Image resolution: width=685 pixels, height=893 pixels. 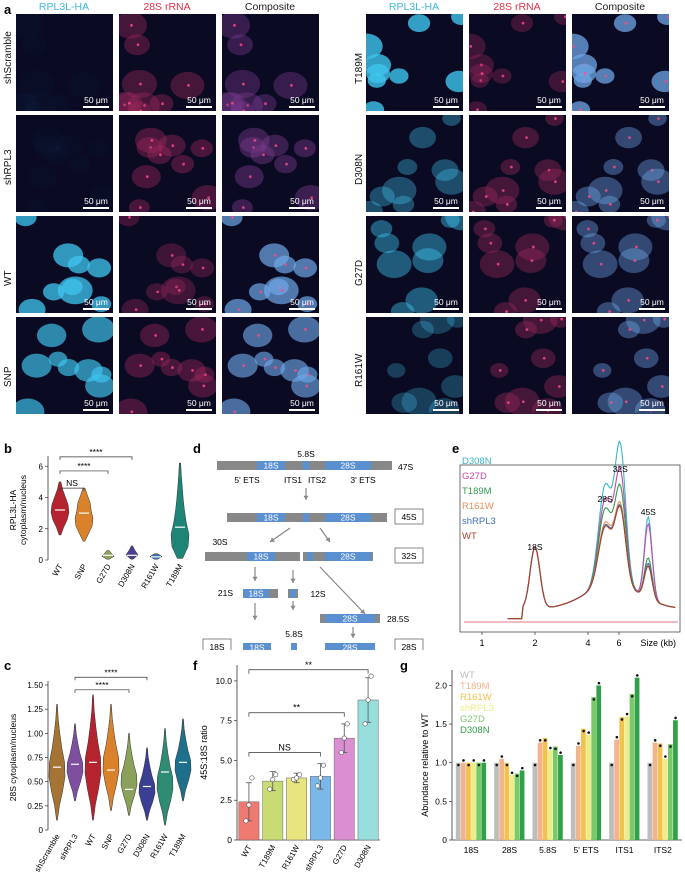 What do you see at coordinates (548, 850) in the screenshot?
I see `x-tick-label: 5.8S` at bounding box center [548, 850].